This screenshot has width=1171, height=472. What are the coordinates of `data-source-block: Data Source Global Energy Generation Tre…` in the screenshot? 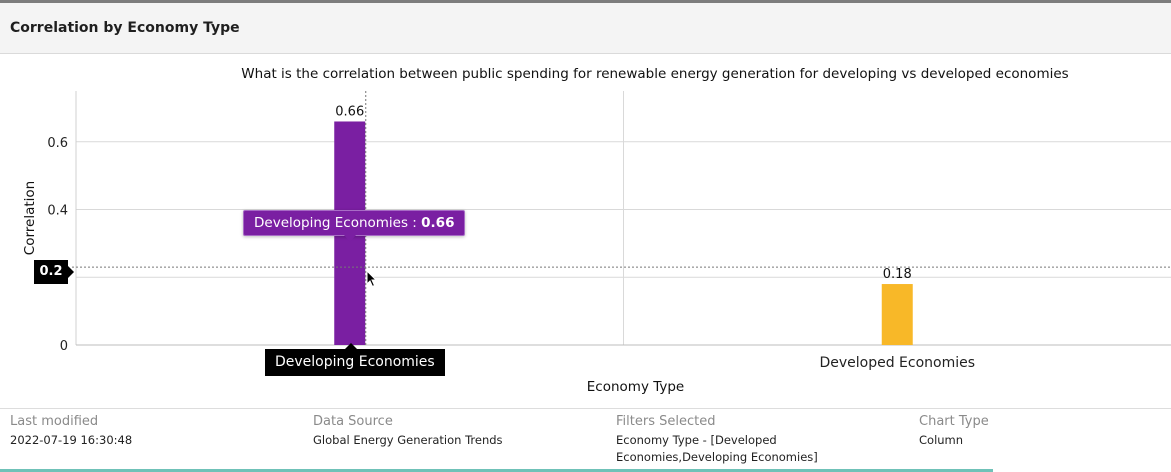 It's located at (463, 431).